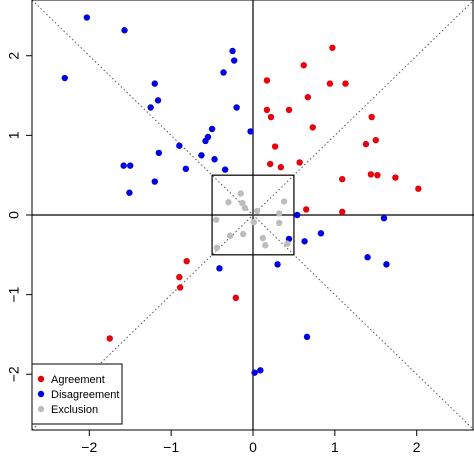 The width and height of the screenshot is (474, 458). Describe the element at coordinates (14, 135) in the screenshot. I see `y-tick-label: 1` at that location.